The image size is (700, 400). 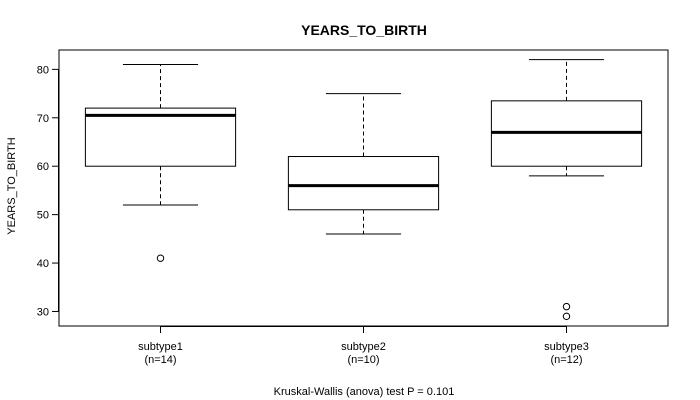 I want to click on x-tick-count-label: (n=12), so click(x=566, y=360).